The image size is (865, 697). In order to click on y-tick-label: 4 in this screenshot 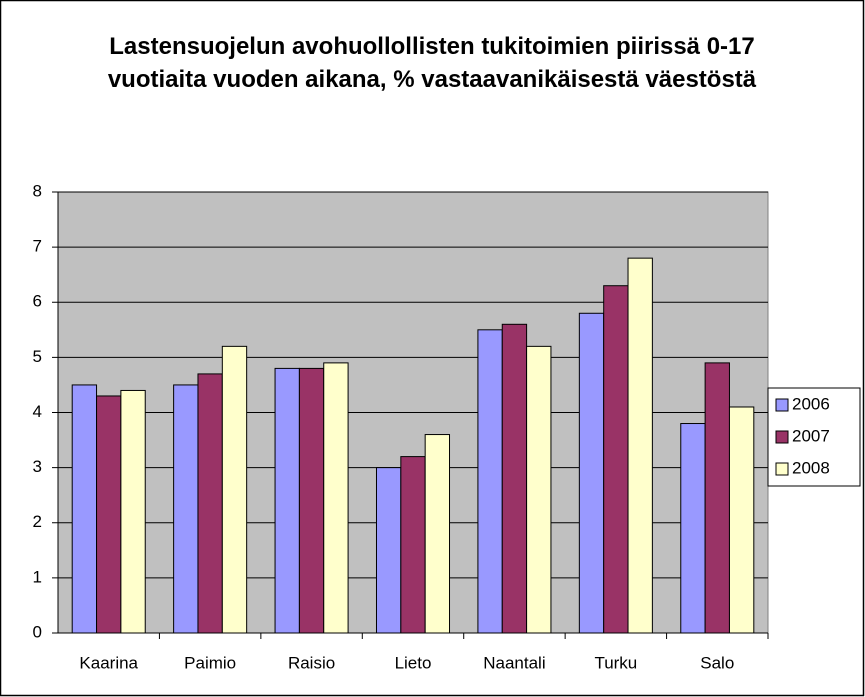, I will do `click(37, 411)`.